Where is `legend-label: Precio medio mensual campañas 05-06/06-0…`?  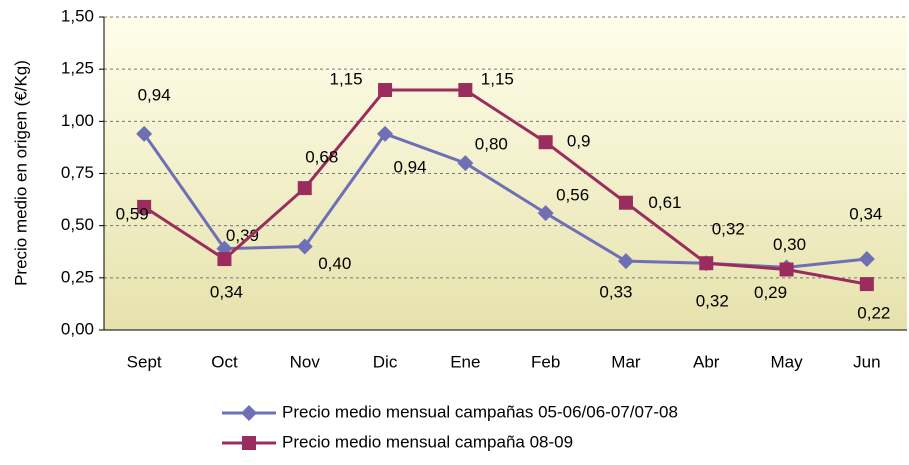 legend-label: Precio medio mensual campañas 05-06/06-0… is located at coordinates (480, 411).